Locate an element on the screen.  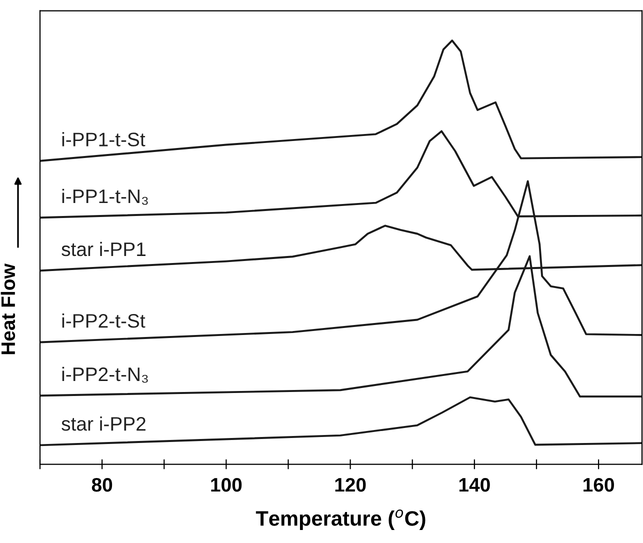
y-axis-title: Heat Flow is located at coordinates (8, 309).